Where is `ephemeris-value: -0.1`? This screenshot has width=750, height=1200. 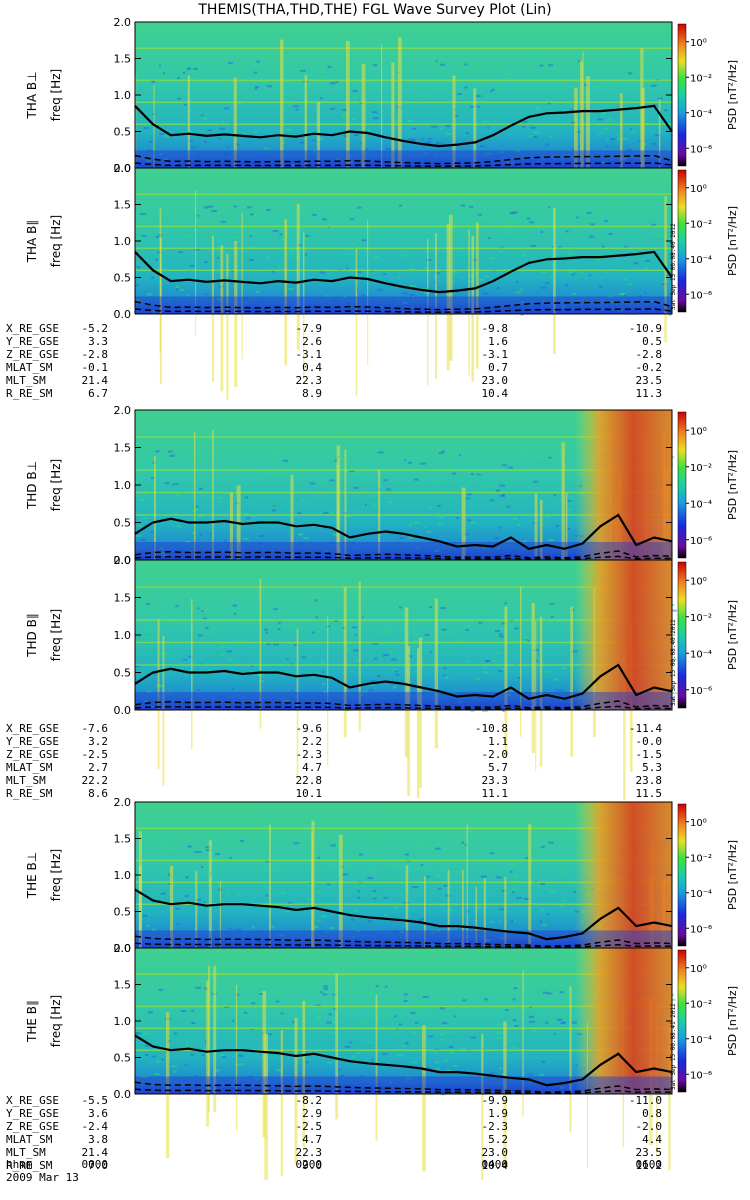
ephemeris-value: -0.1 is located at coordinates (95, 367).